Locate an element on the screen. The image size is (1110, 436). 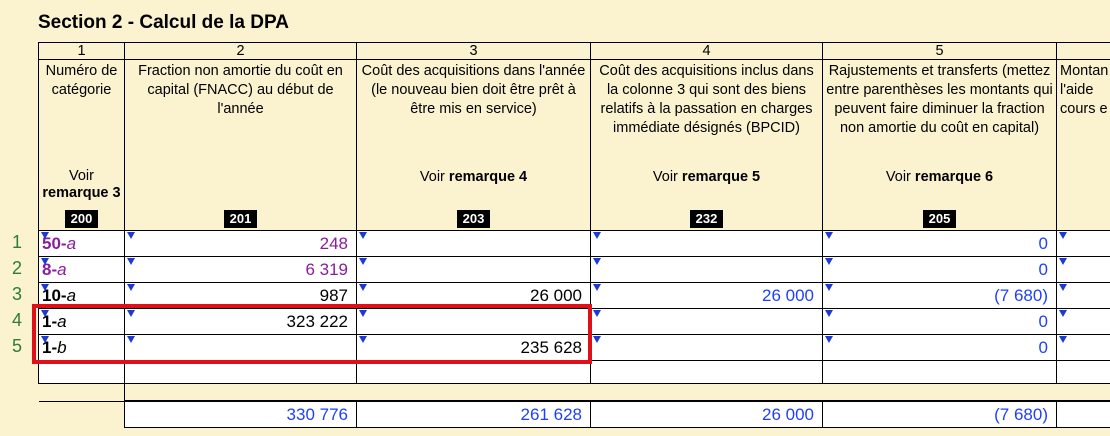
table-row: 8-a 6 319 0 is located at coordinates (574, 269).